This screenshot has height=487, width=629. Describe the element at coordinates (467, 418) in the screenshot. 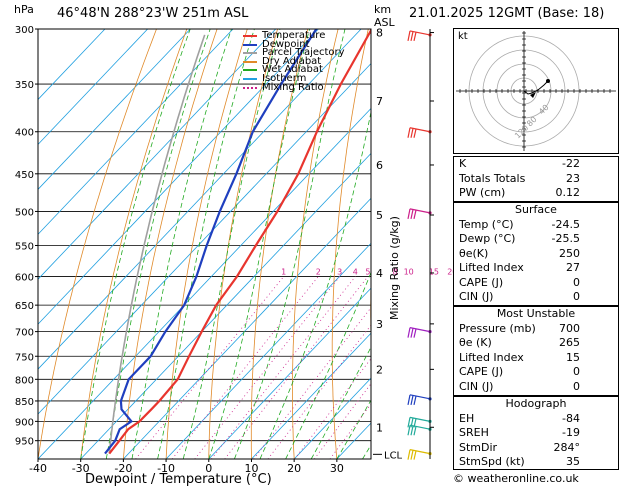

I see `hodograph-key: EH` at that location.